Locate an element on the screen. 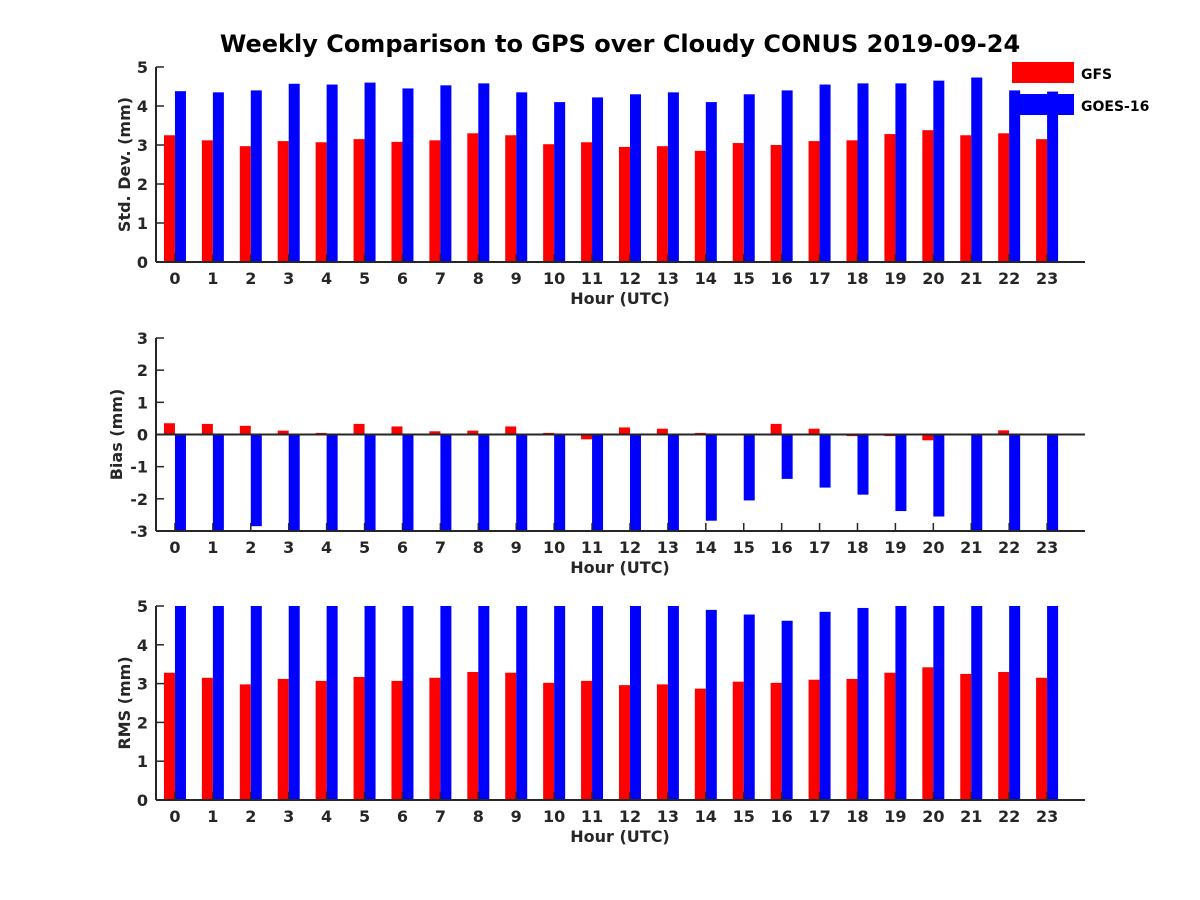  legend-label-gfs: GFS is located at coordinates (1096, 75).